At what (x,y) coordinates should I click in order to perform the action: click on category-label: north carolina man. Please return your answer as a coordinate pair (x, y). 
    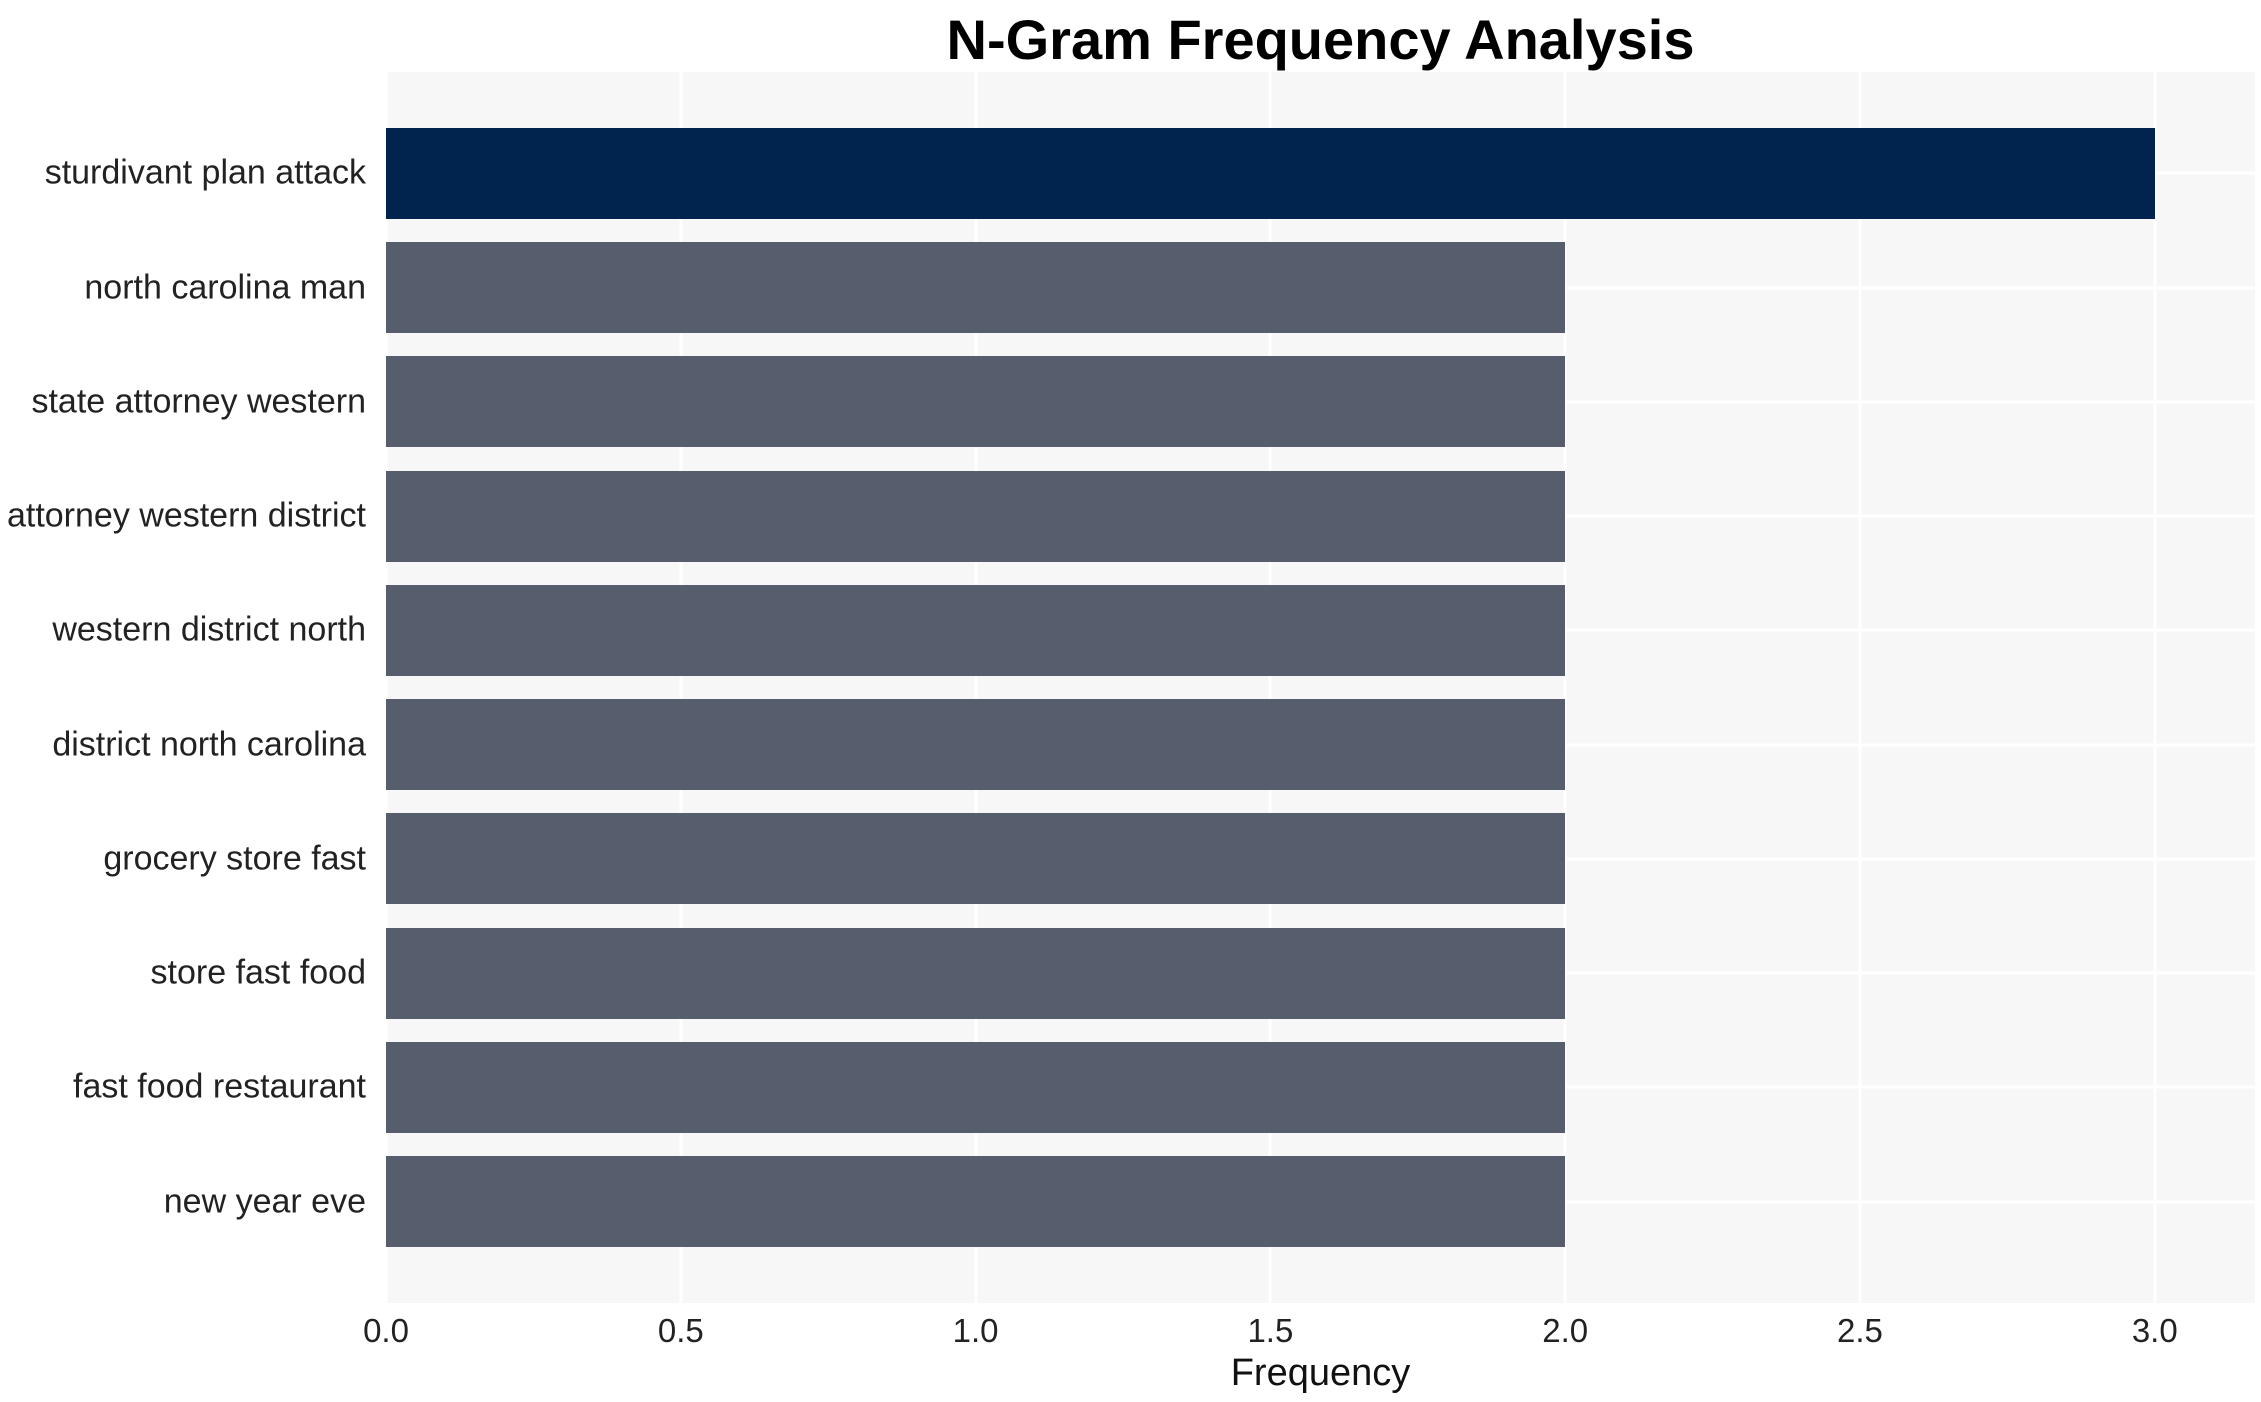
    Looking at the image, I should click on (225, 287).